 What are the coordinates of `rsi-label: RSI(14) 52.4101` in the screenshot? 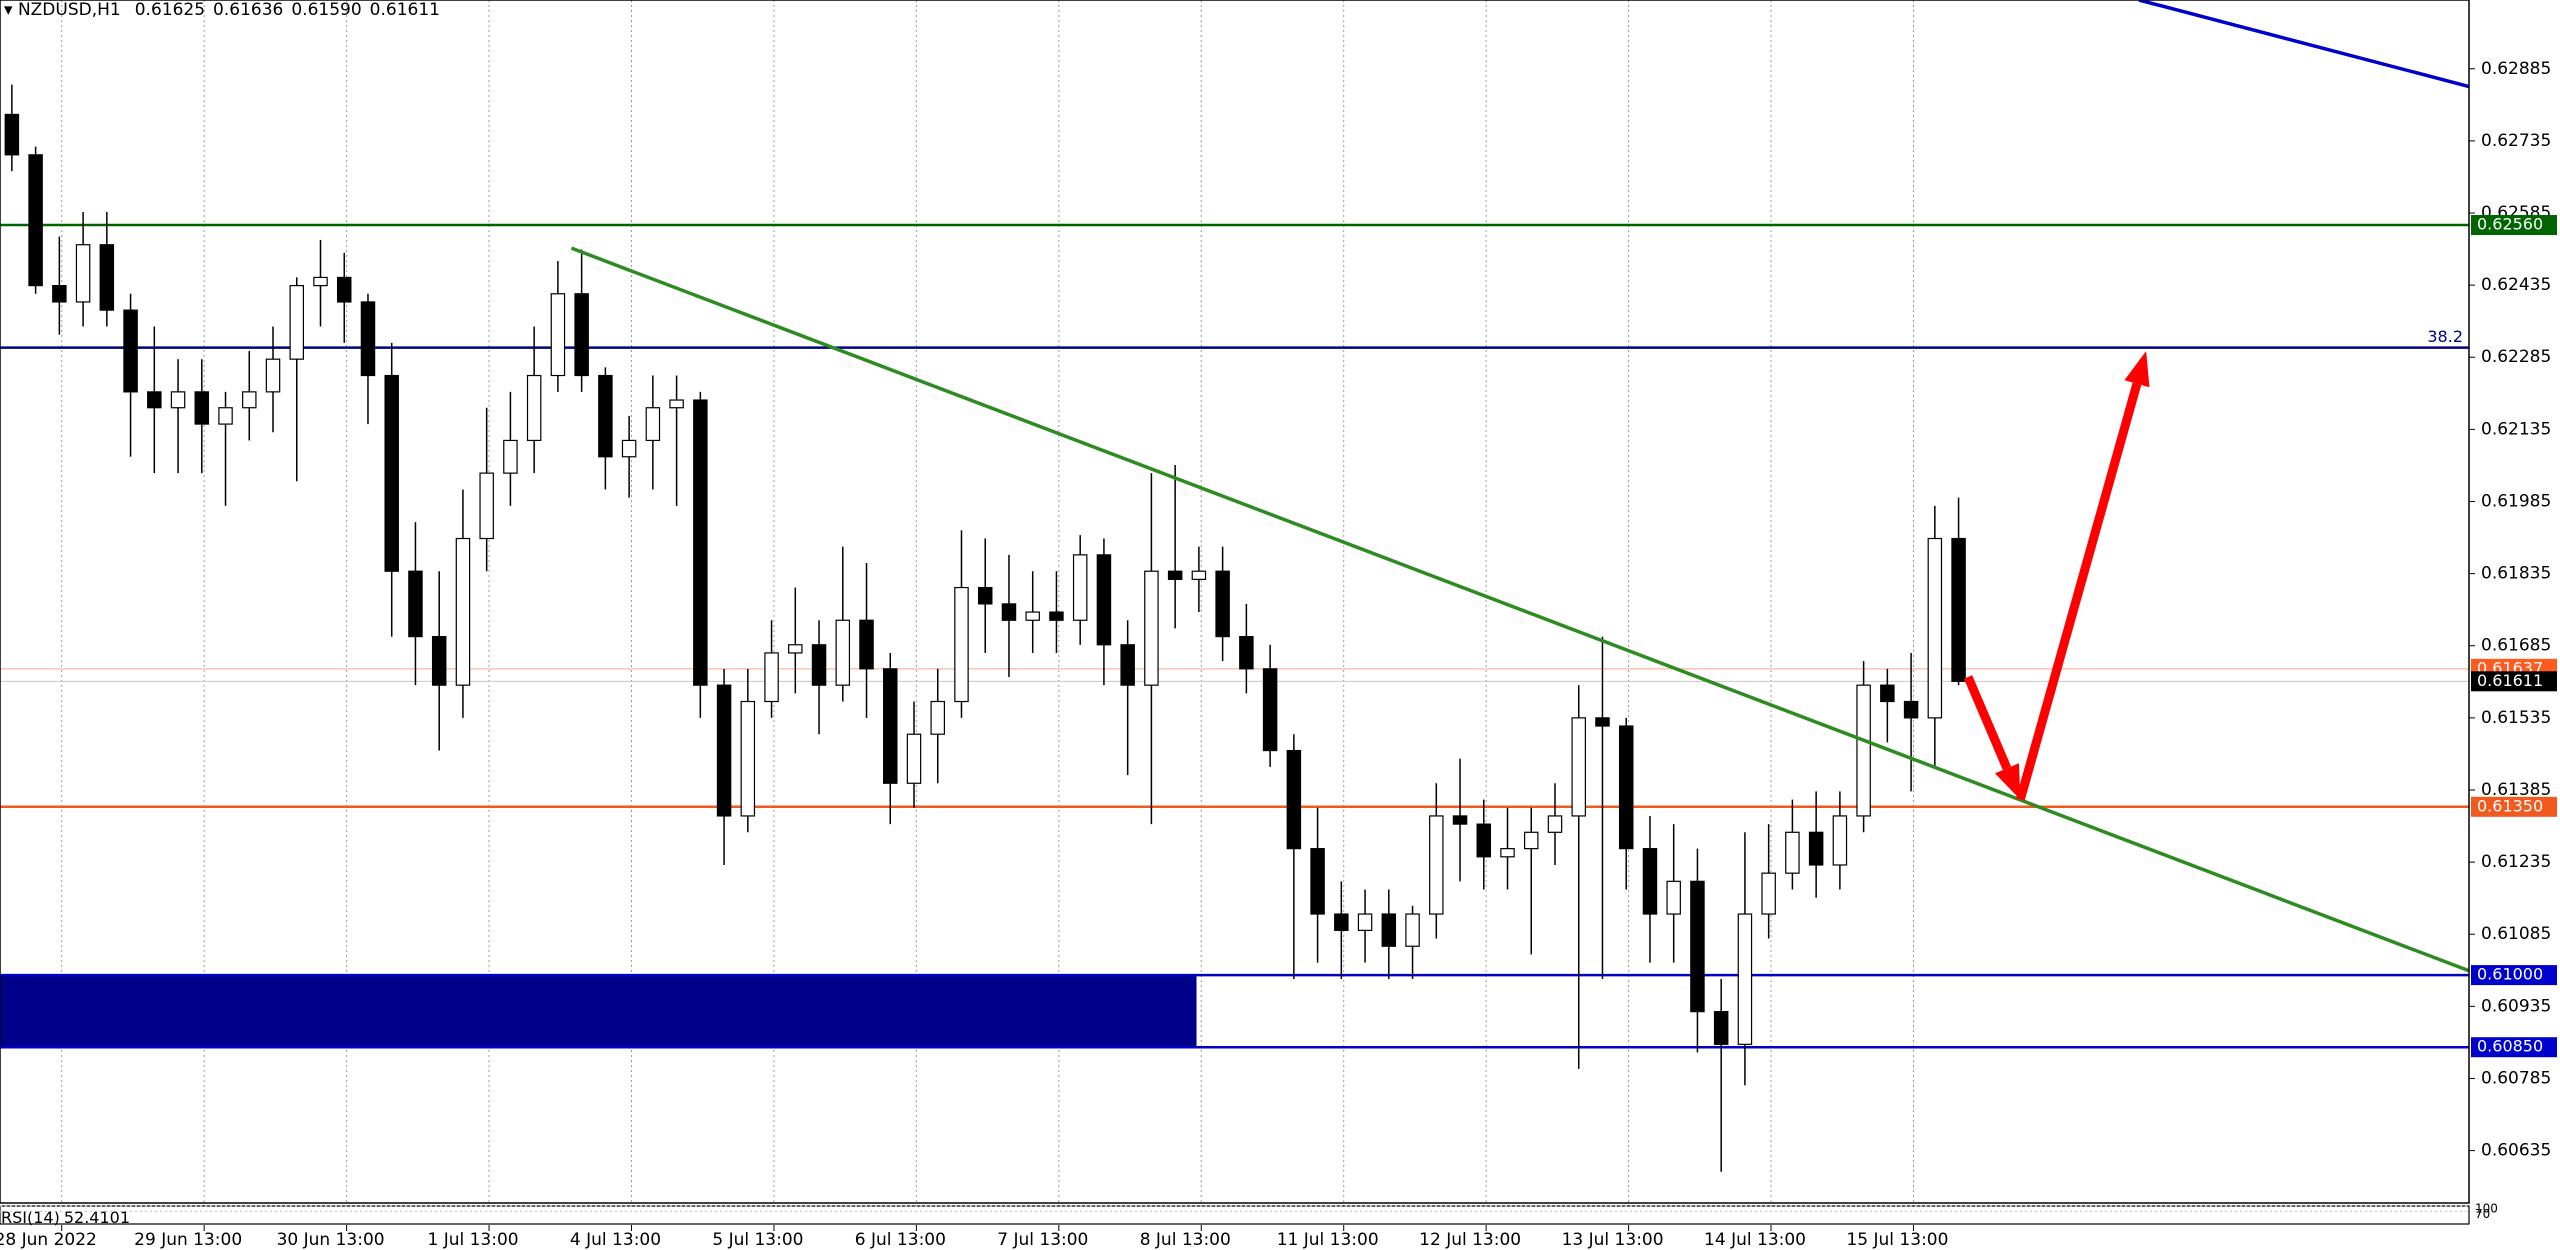 It's located at (65, 1217).